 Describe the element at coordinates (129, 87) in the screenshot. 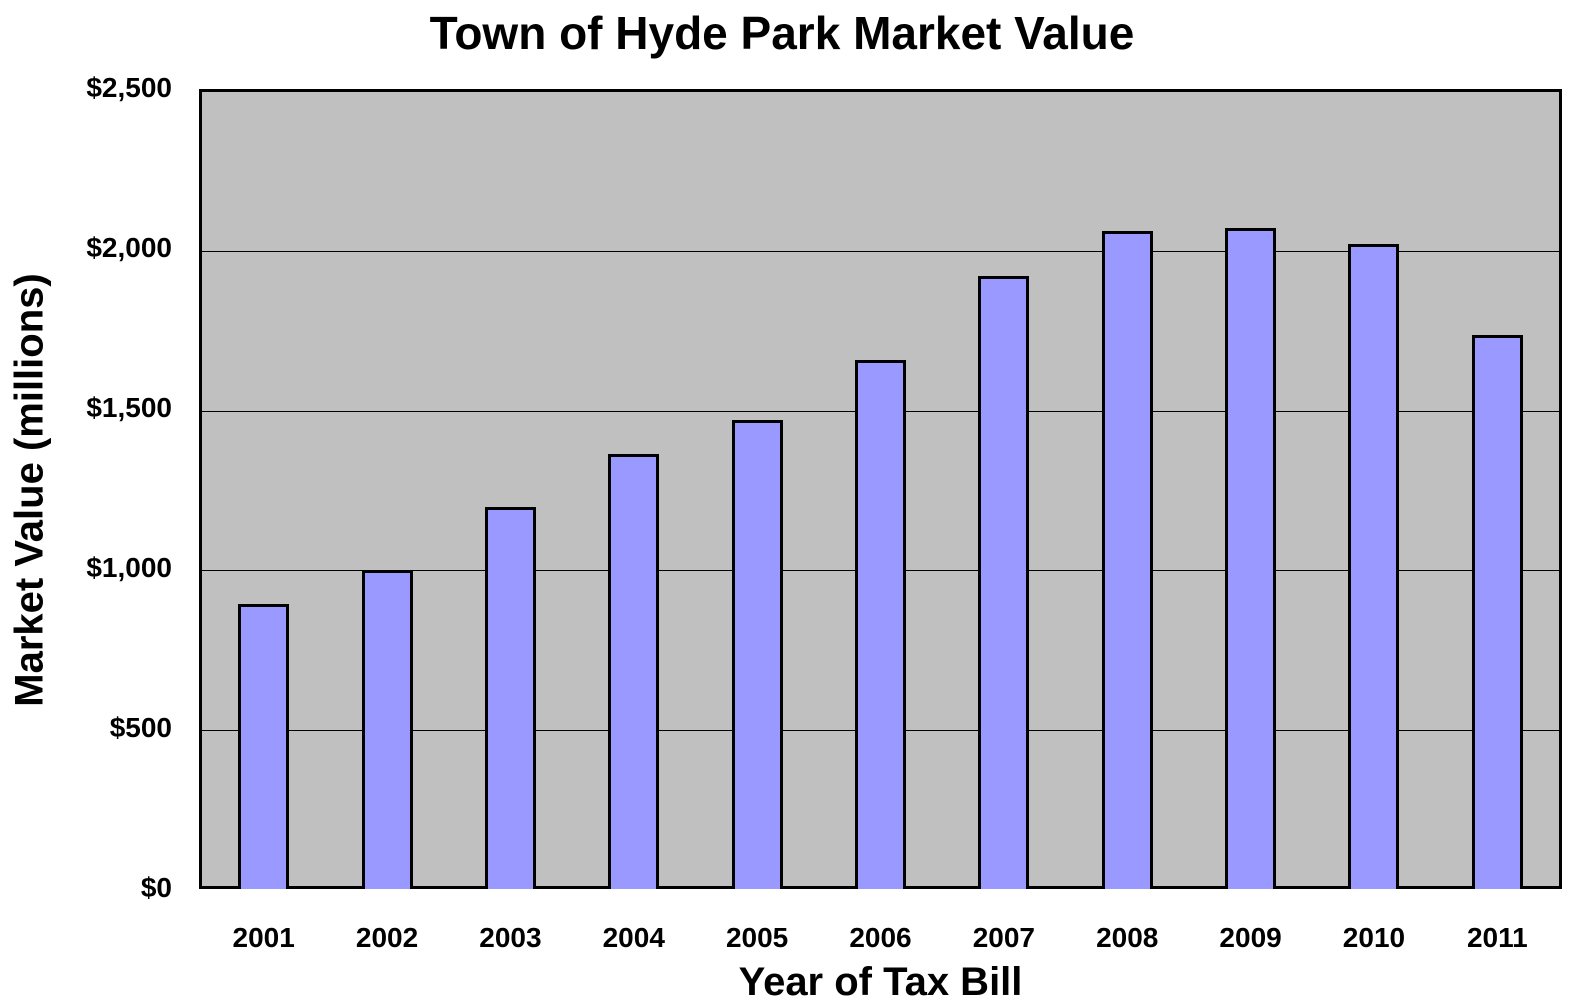

I see `y-tick-label: $2,500` at that location.